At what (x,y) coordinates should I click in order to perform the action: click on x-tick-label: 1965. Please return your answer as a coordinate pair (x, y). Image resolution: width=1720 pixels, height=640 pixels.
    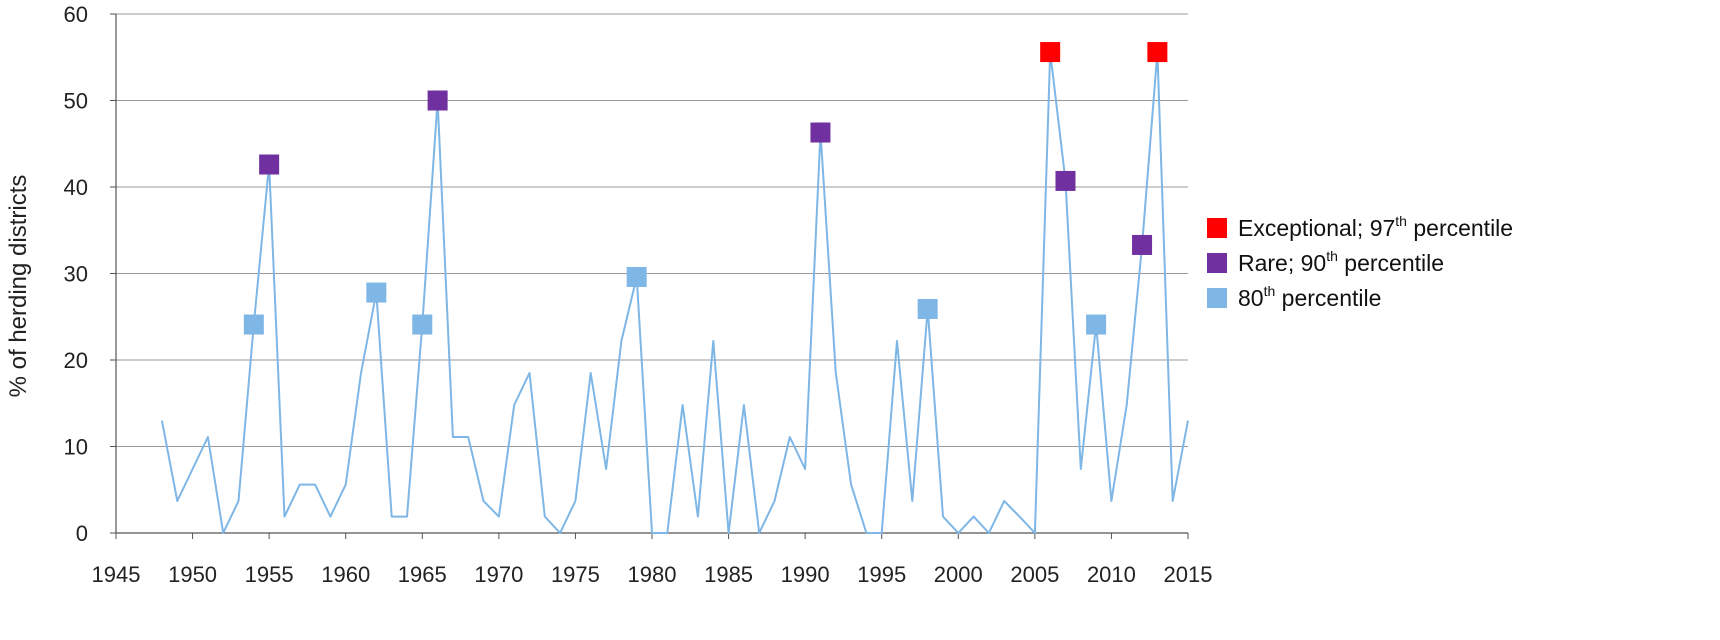
    Looking at the image, I should click on (422, 574).